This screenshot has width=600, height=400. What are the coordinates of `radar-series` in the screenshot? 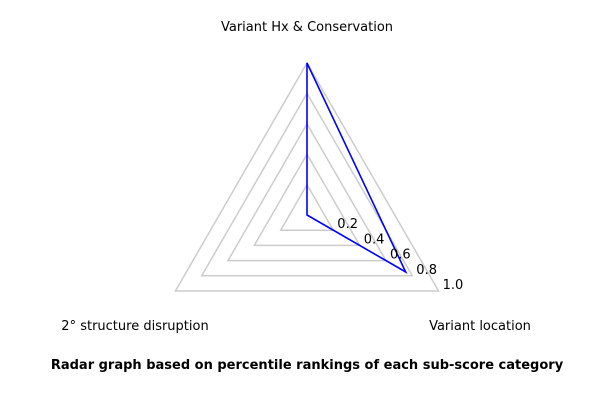 It's located at (357, 168).